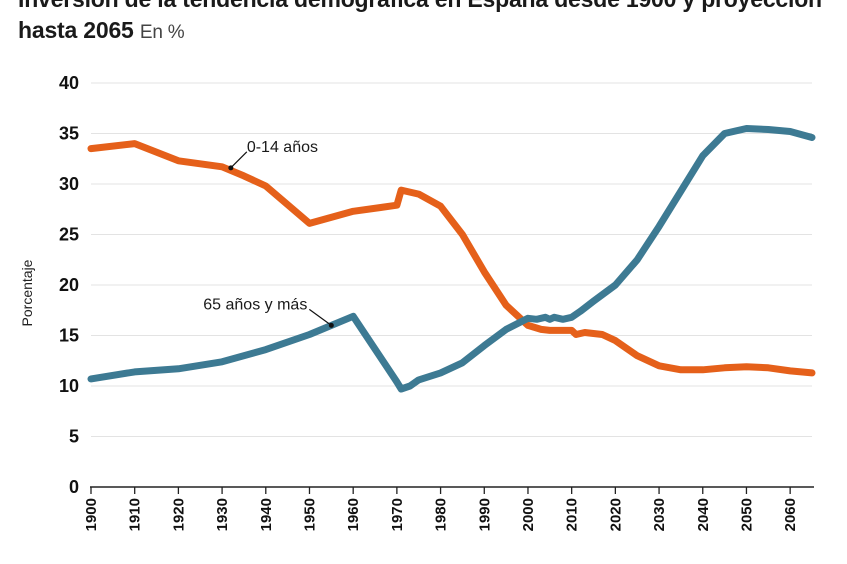  Describe the element at coordinates (74, 437) in the screenshot. I see `y-tick-label-5: 5` at that location.